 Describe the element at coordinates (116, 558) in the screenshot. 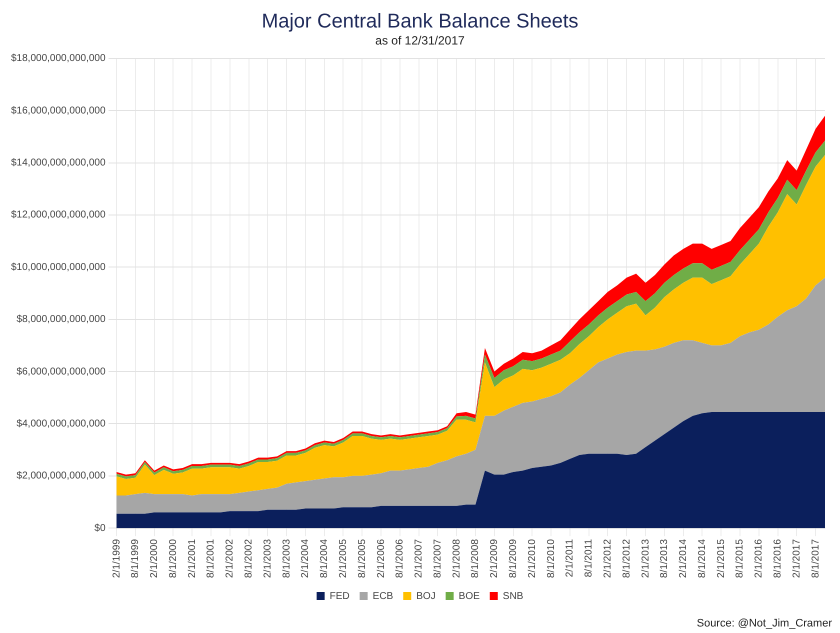

I see `x-tick-label: 2/1/1999` at that location.